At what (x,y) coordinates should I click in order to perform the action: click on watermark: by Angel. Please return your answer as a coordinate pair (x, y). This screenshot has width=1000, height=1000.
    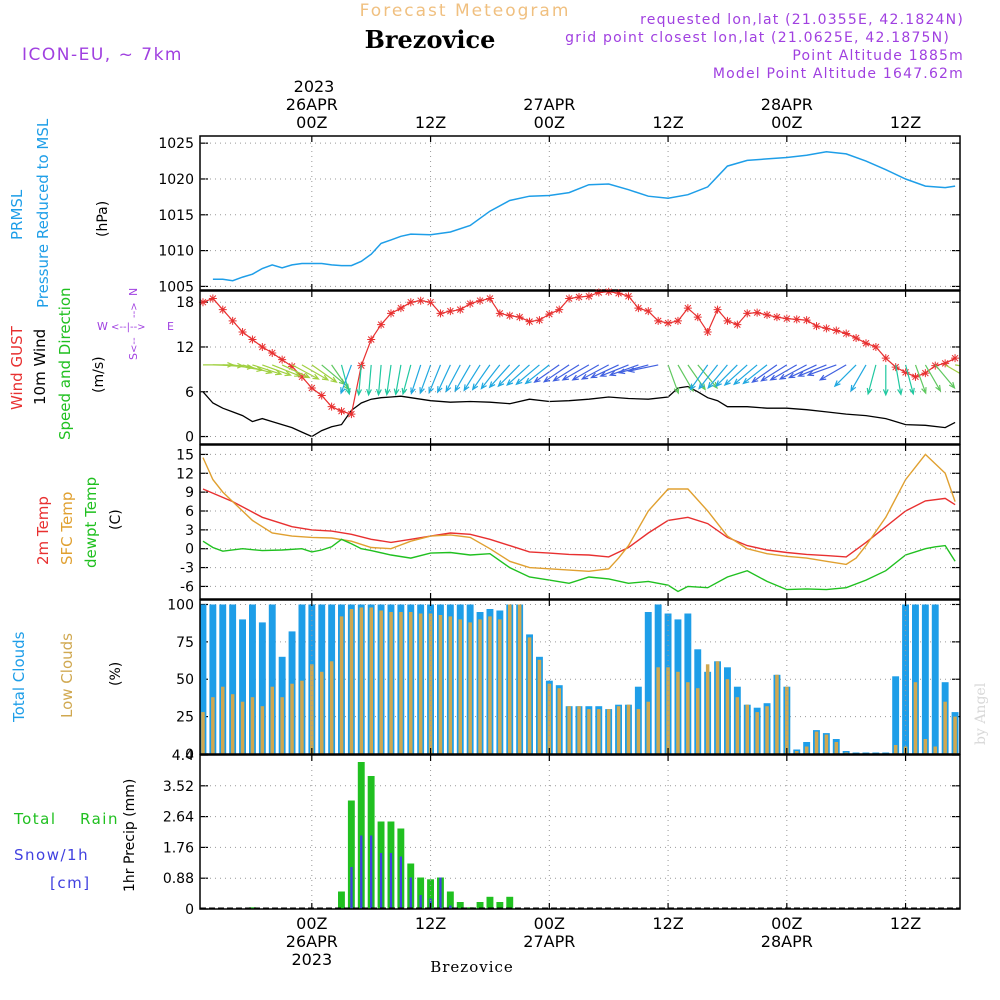
    Looking at the image, I should click on (981, 713).